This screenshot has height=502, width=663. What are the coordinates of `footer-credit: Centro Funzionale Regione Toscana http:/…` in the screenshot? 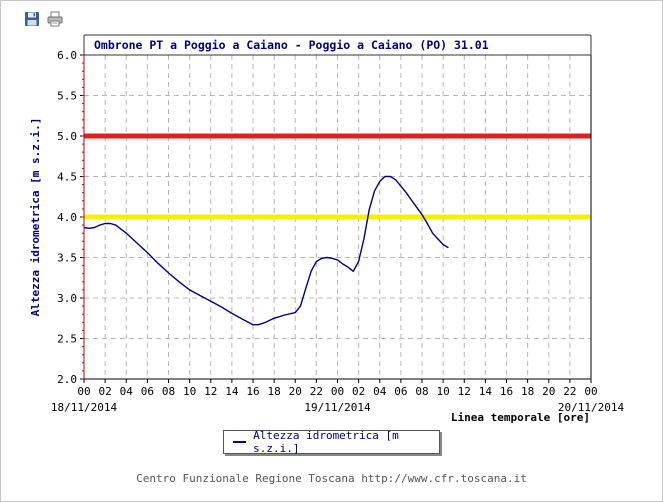 It's located at (331, 478).